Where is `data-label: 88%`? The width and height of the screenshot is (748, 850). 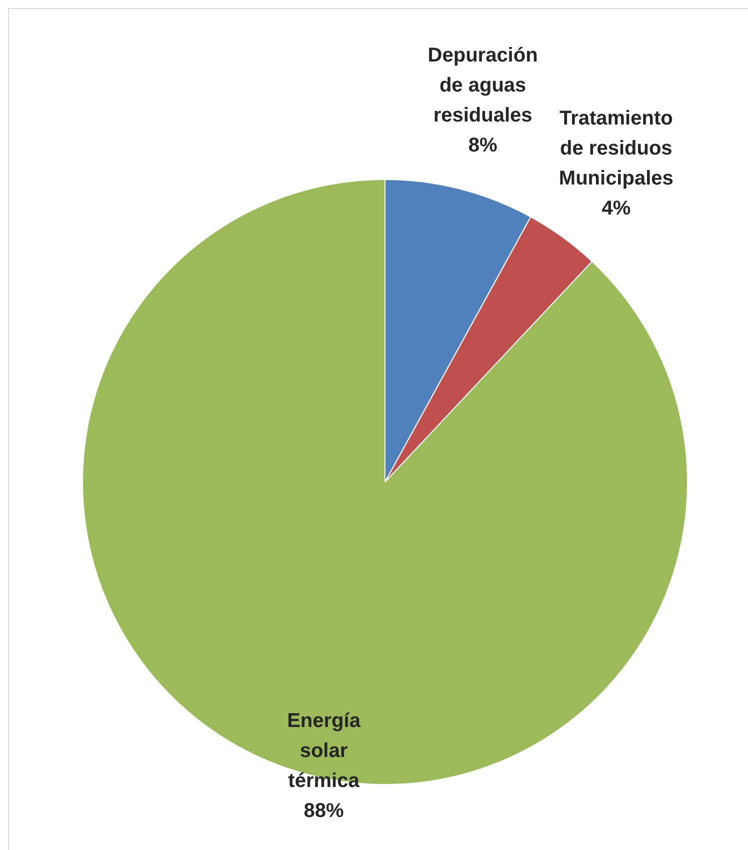 data-label: 88% is located at coordinates (324, 811).